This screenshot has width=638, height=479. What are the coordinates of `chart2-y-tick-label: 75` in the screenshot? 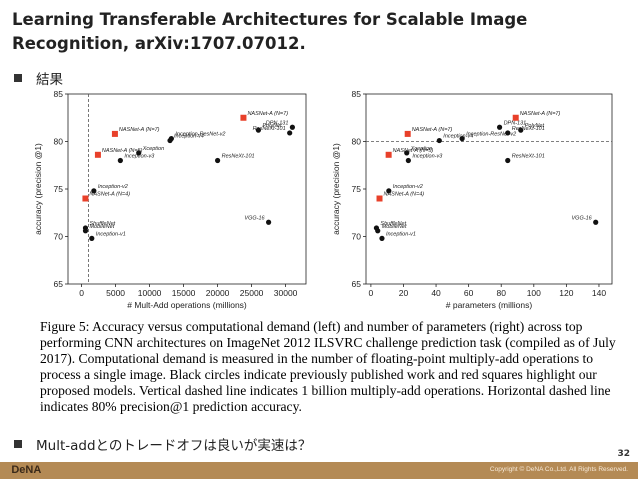 It's located at (357, 189).